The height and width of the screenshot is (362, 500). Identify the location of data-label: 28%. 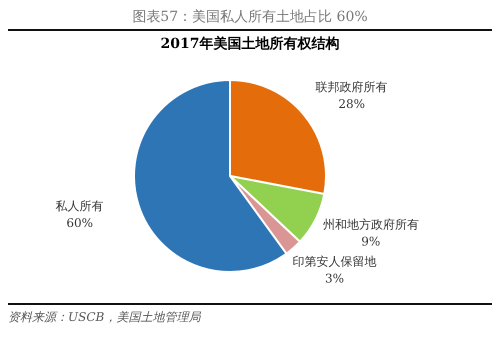
(352, 103).